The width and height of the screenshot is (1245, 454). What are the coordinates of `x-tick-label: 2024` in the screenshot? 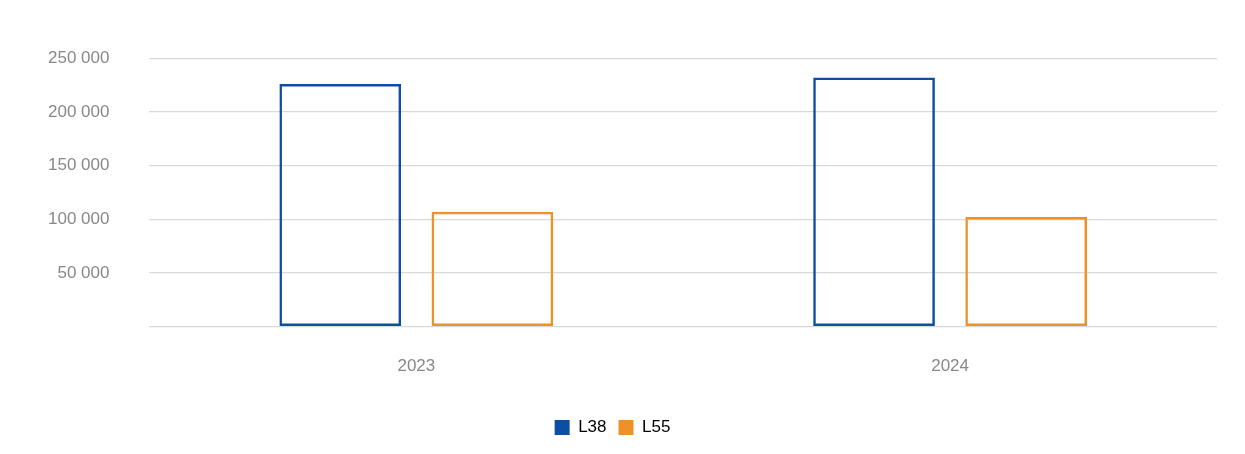 It's located at (950, 366).